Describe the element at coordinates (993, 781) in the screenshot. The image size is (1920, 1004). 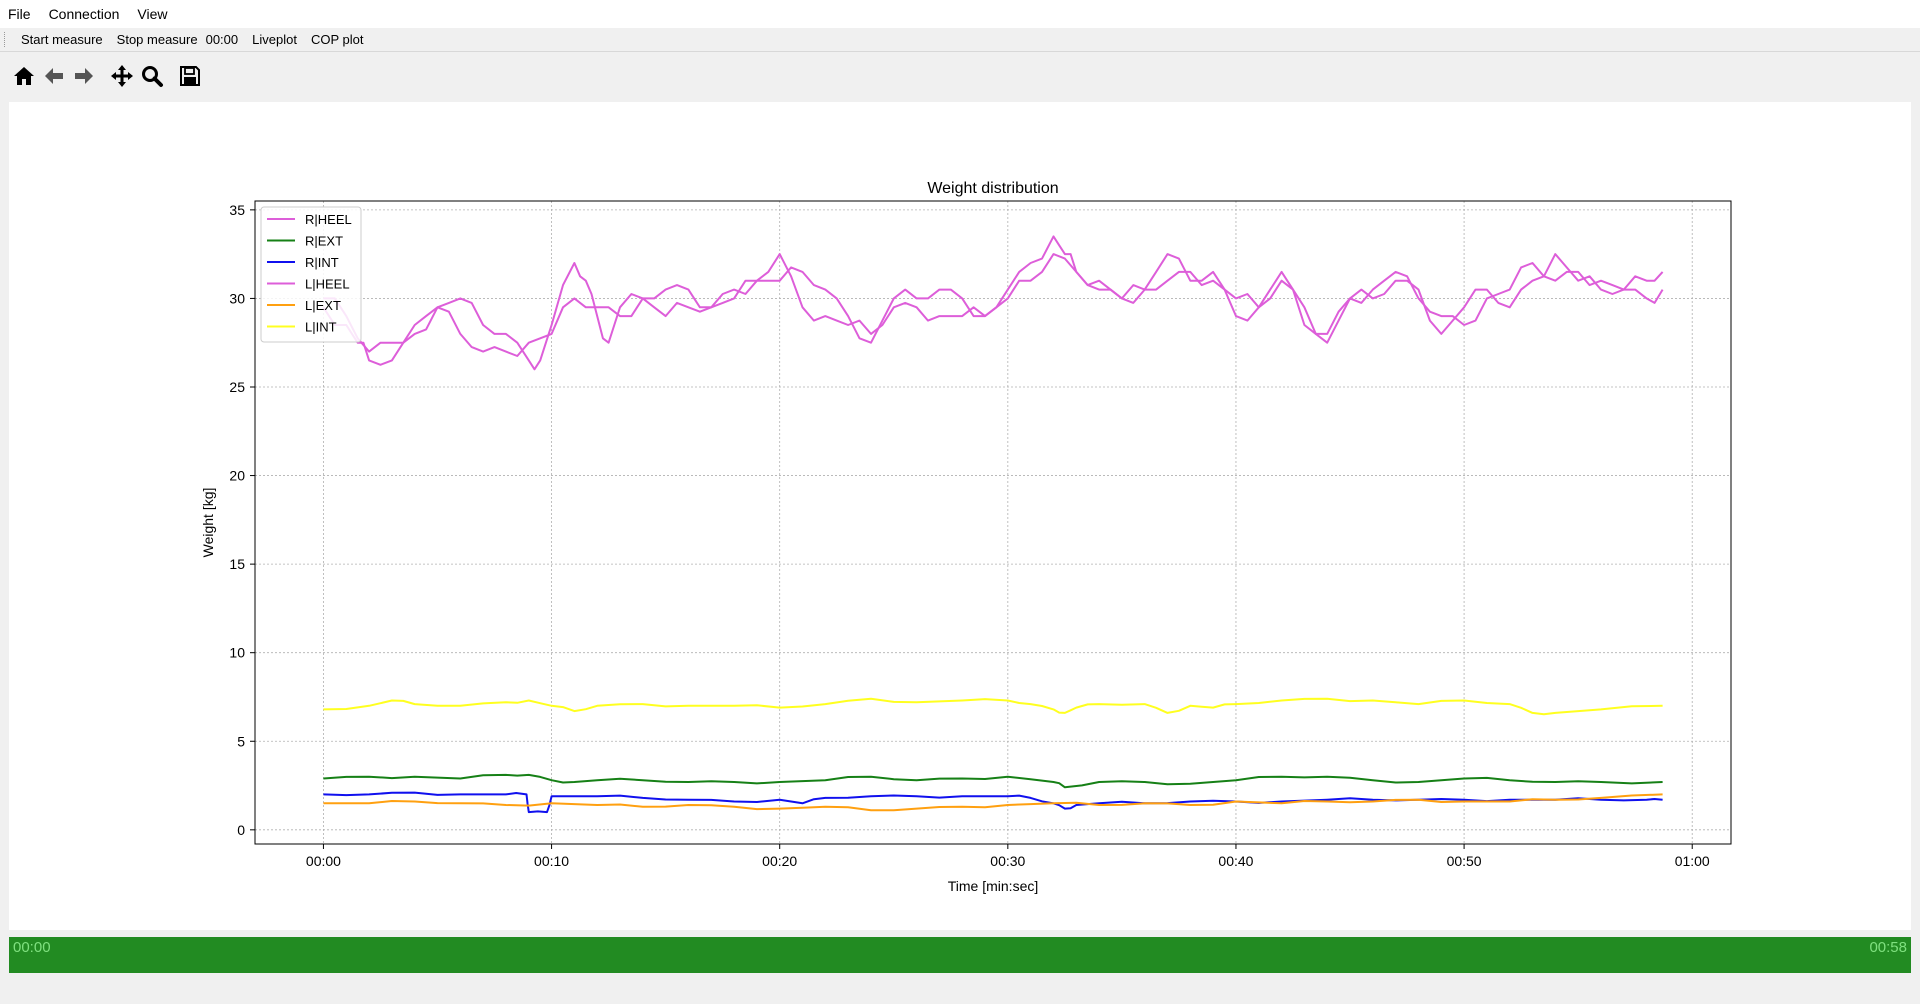
I see `series-line-r-ext` at that location.